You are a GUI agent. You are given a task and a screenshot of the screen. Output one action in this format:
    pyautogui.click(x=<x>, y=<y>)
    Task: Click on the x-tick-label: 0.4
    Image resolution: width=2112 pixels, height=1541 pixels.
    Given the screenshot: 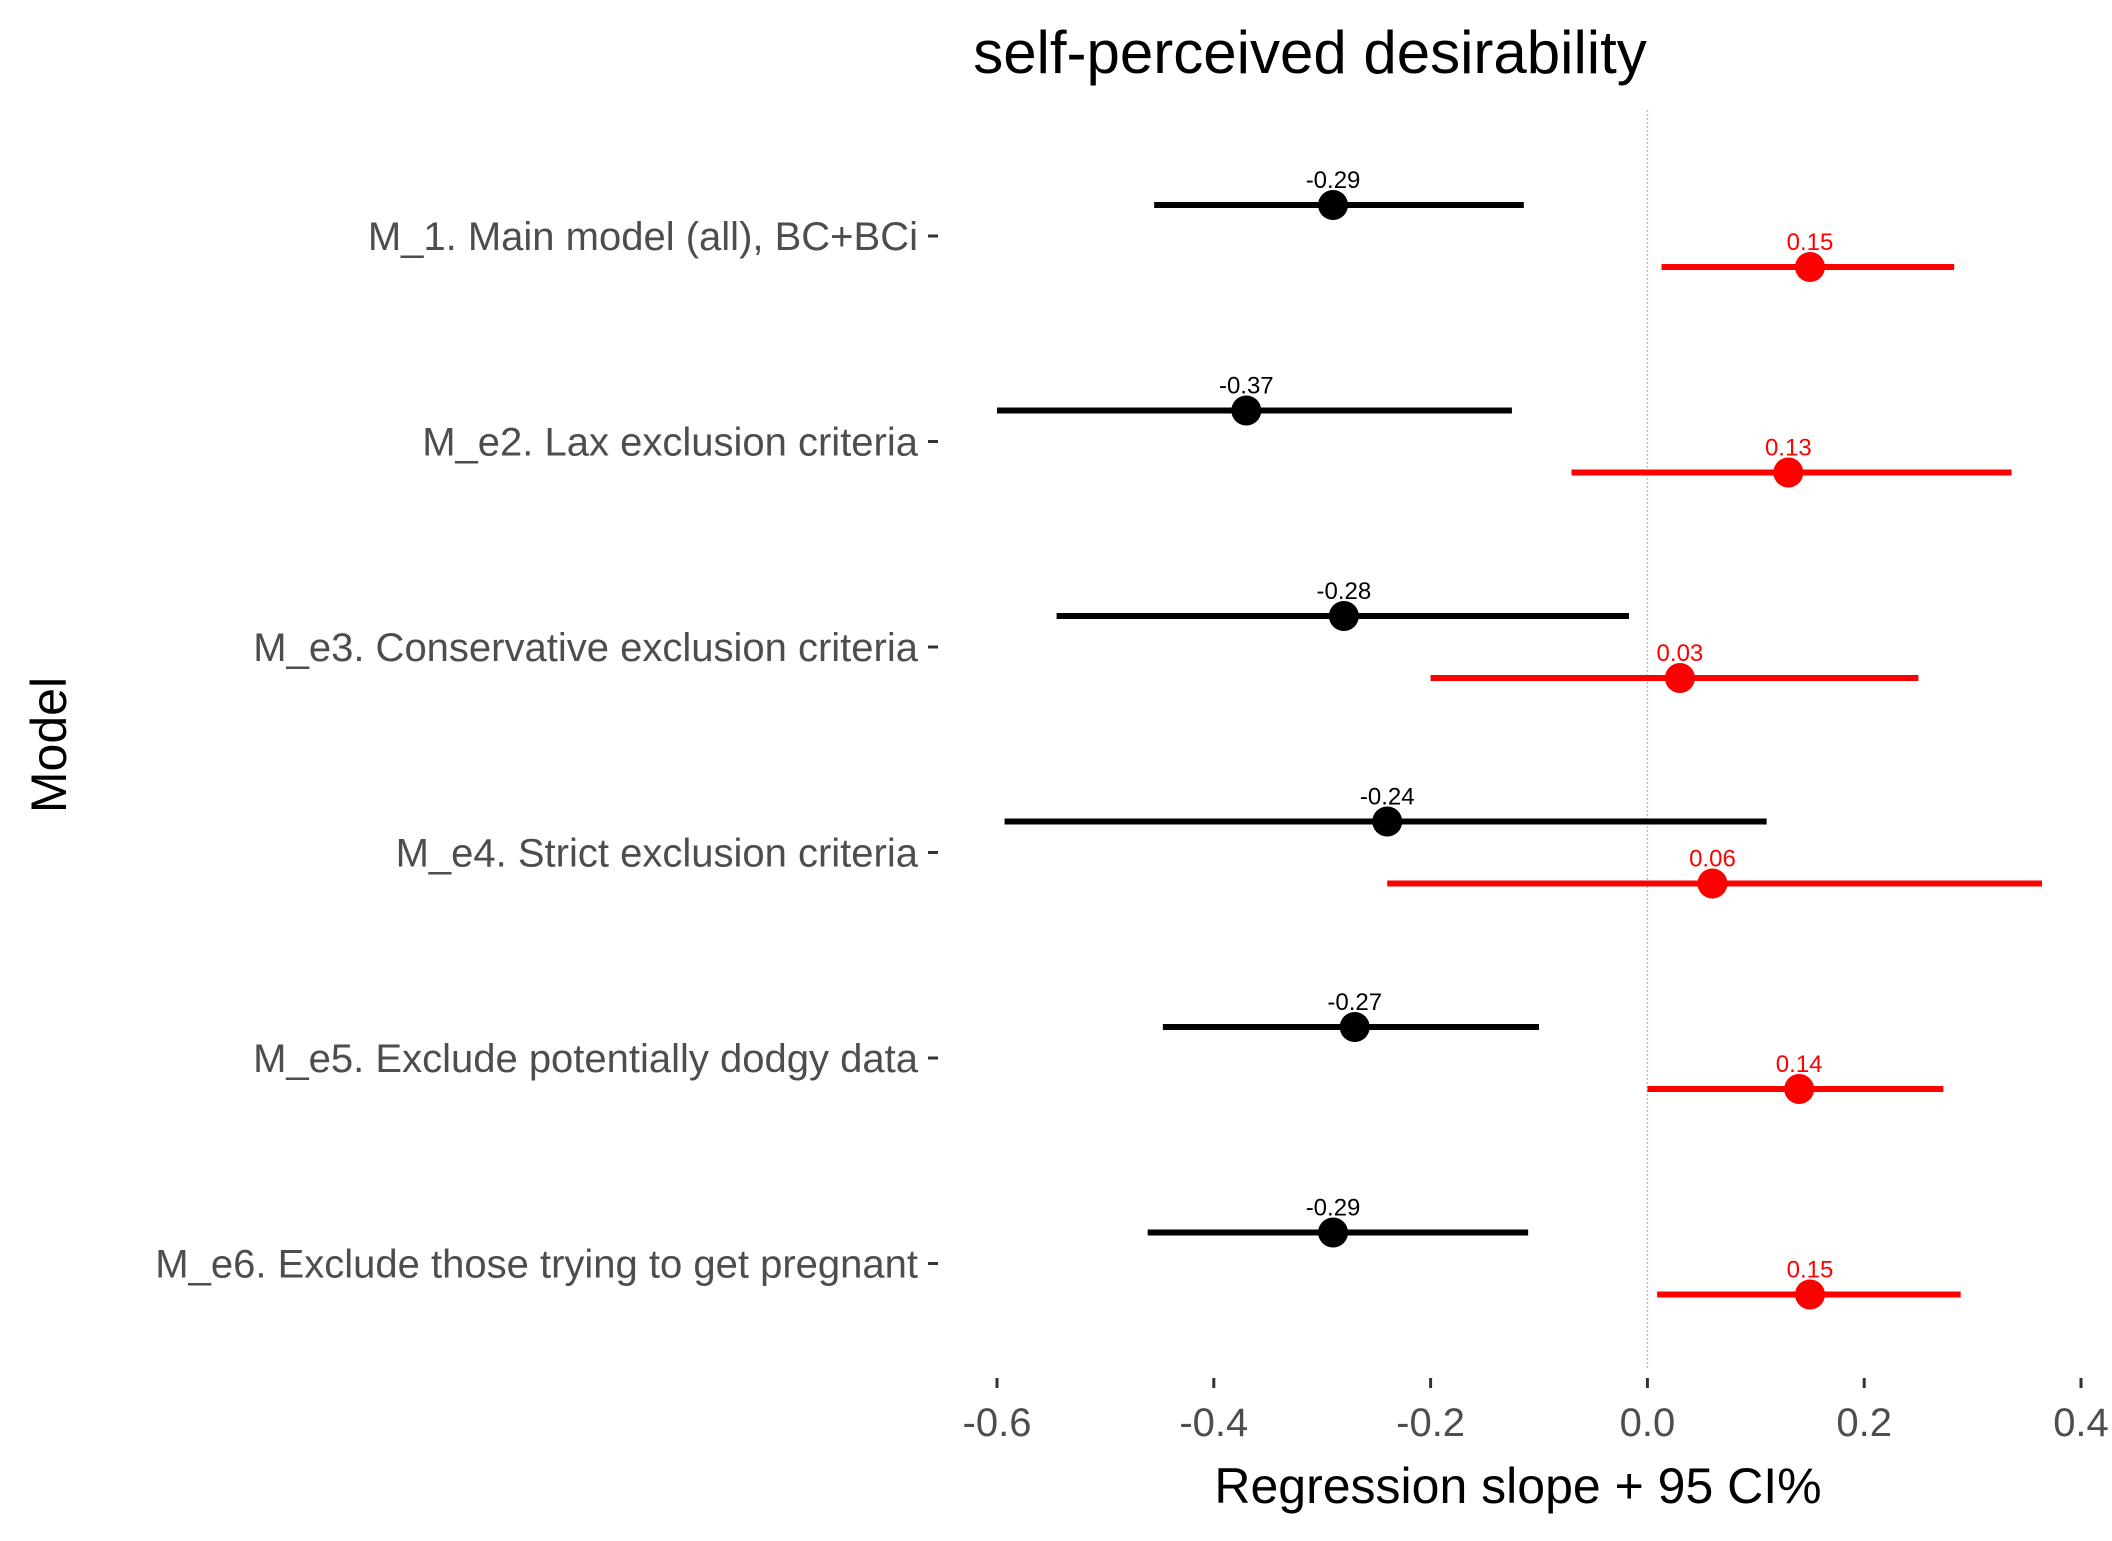 What is the action you would take?
    pyautogui.click(x=2081, y=1423)
    